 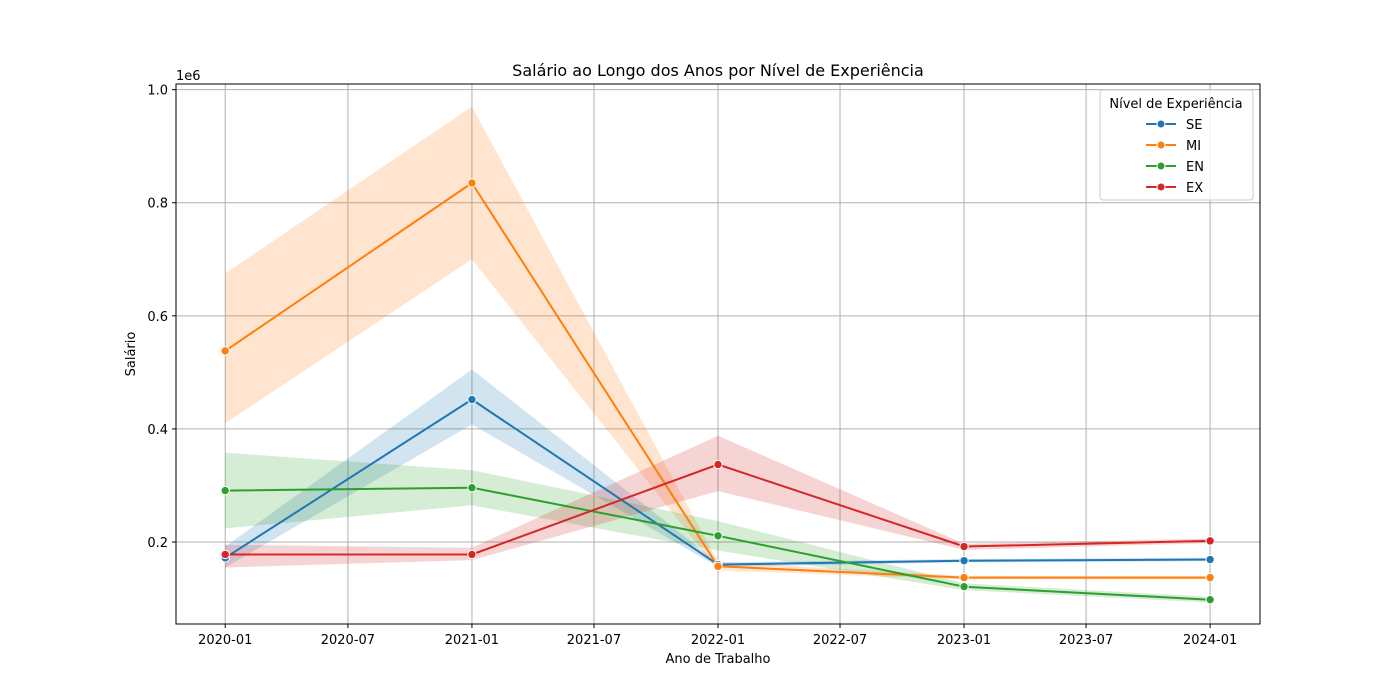 I want to click on legend-box, so click(x=1176, y=145).